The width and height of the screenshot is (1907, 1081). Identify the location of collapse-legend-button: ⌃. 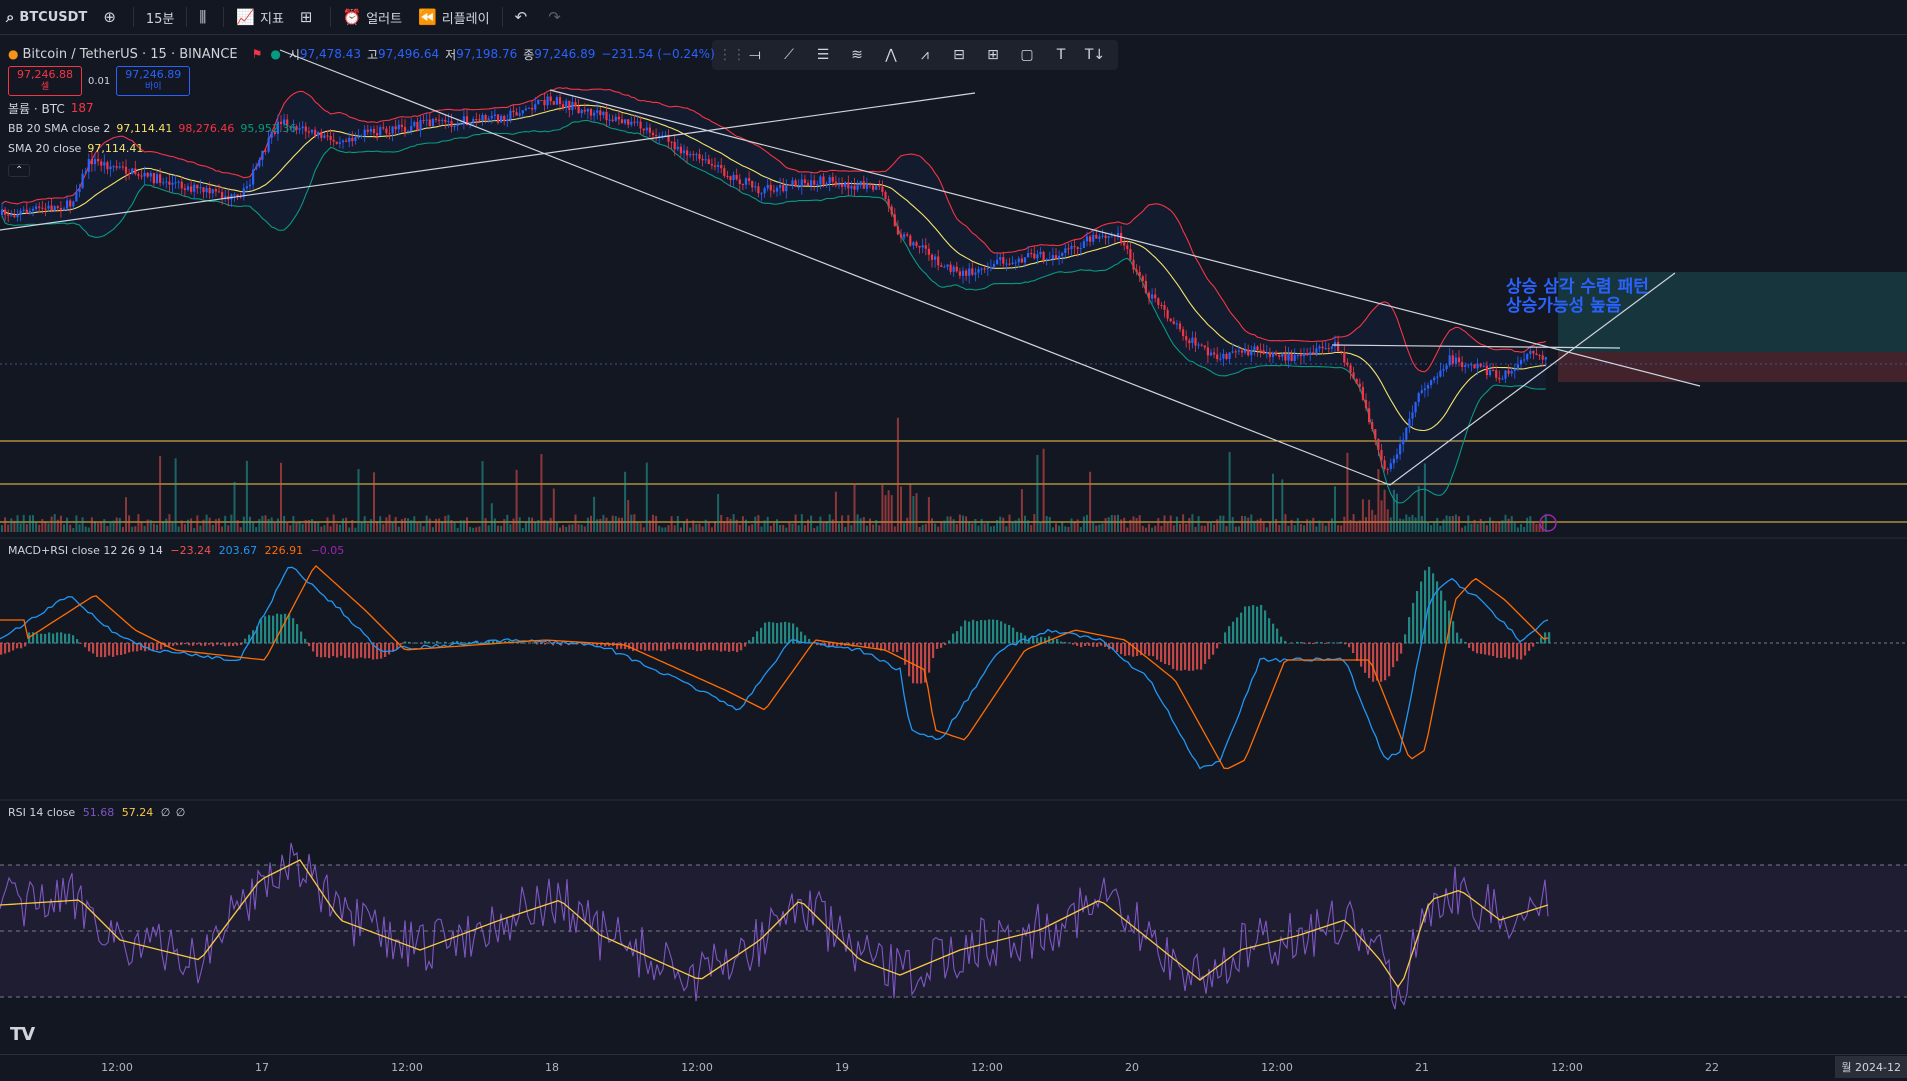
(19, 170).